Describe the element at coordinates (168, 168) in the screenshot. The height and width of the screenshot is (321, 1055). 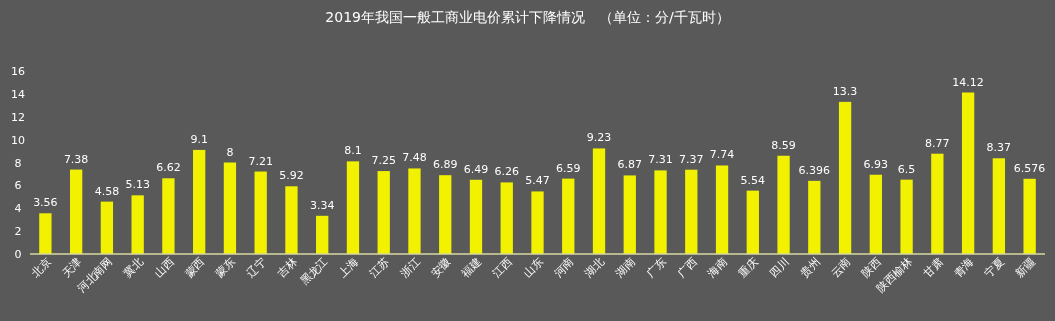
I see `data-label: 6.62` at that location.